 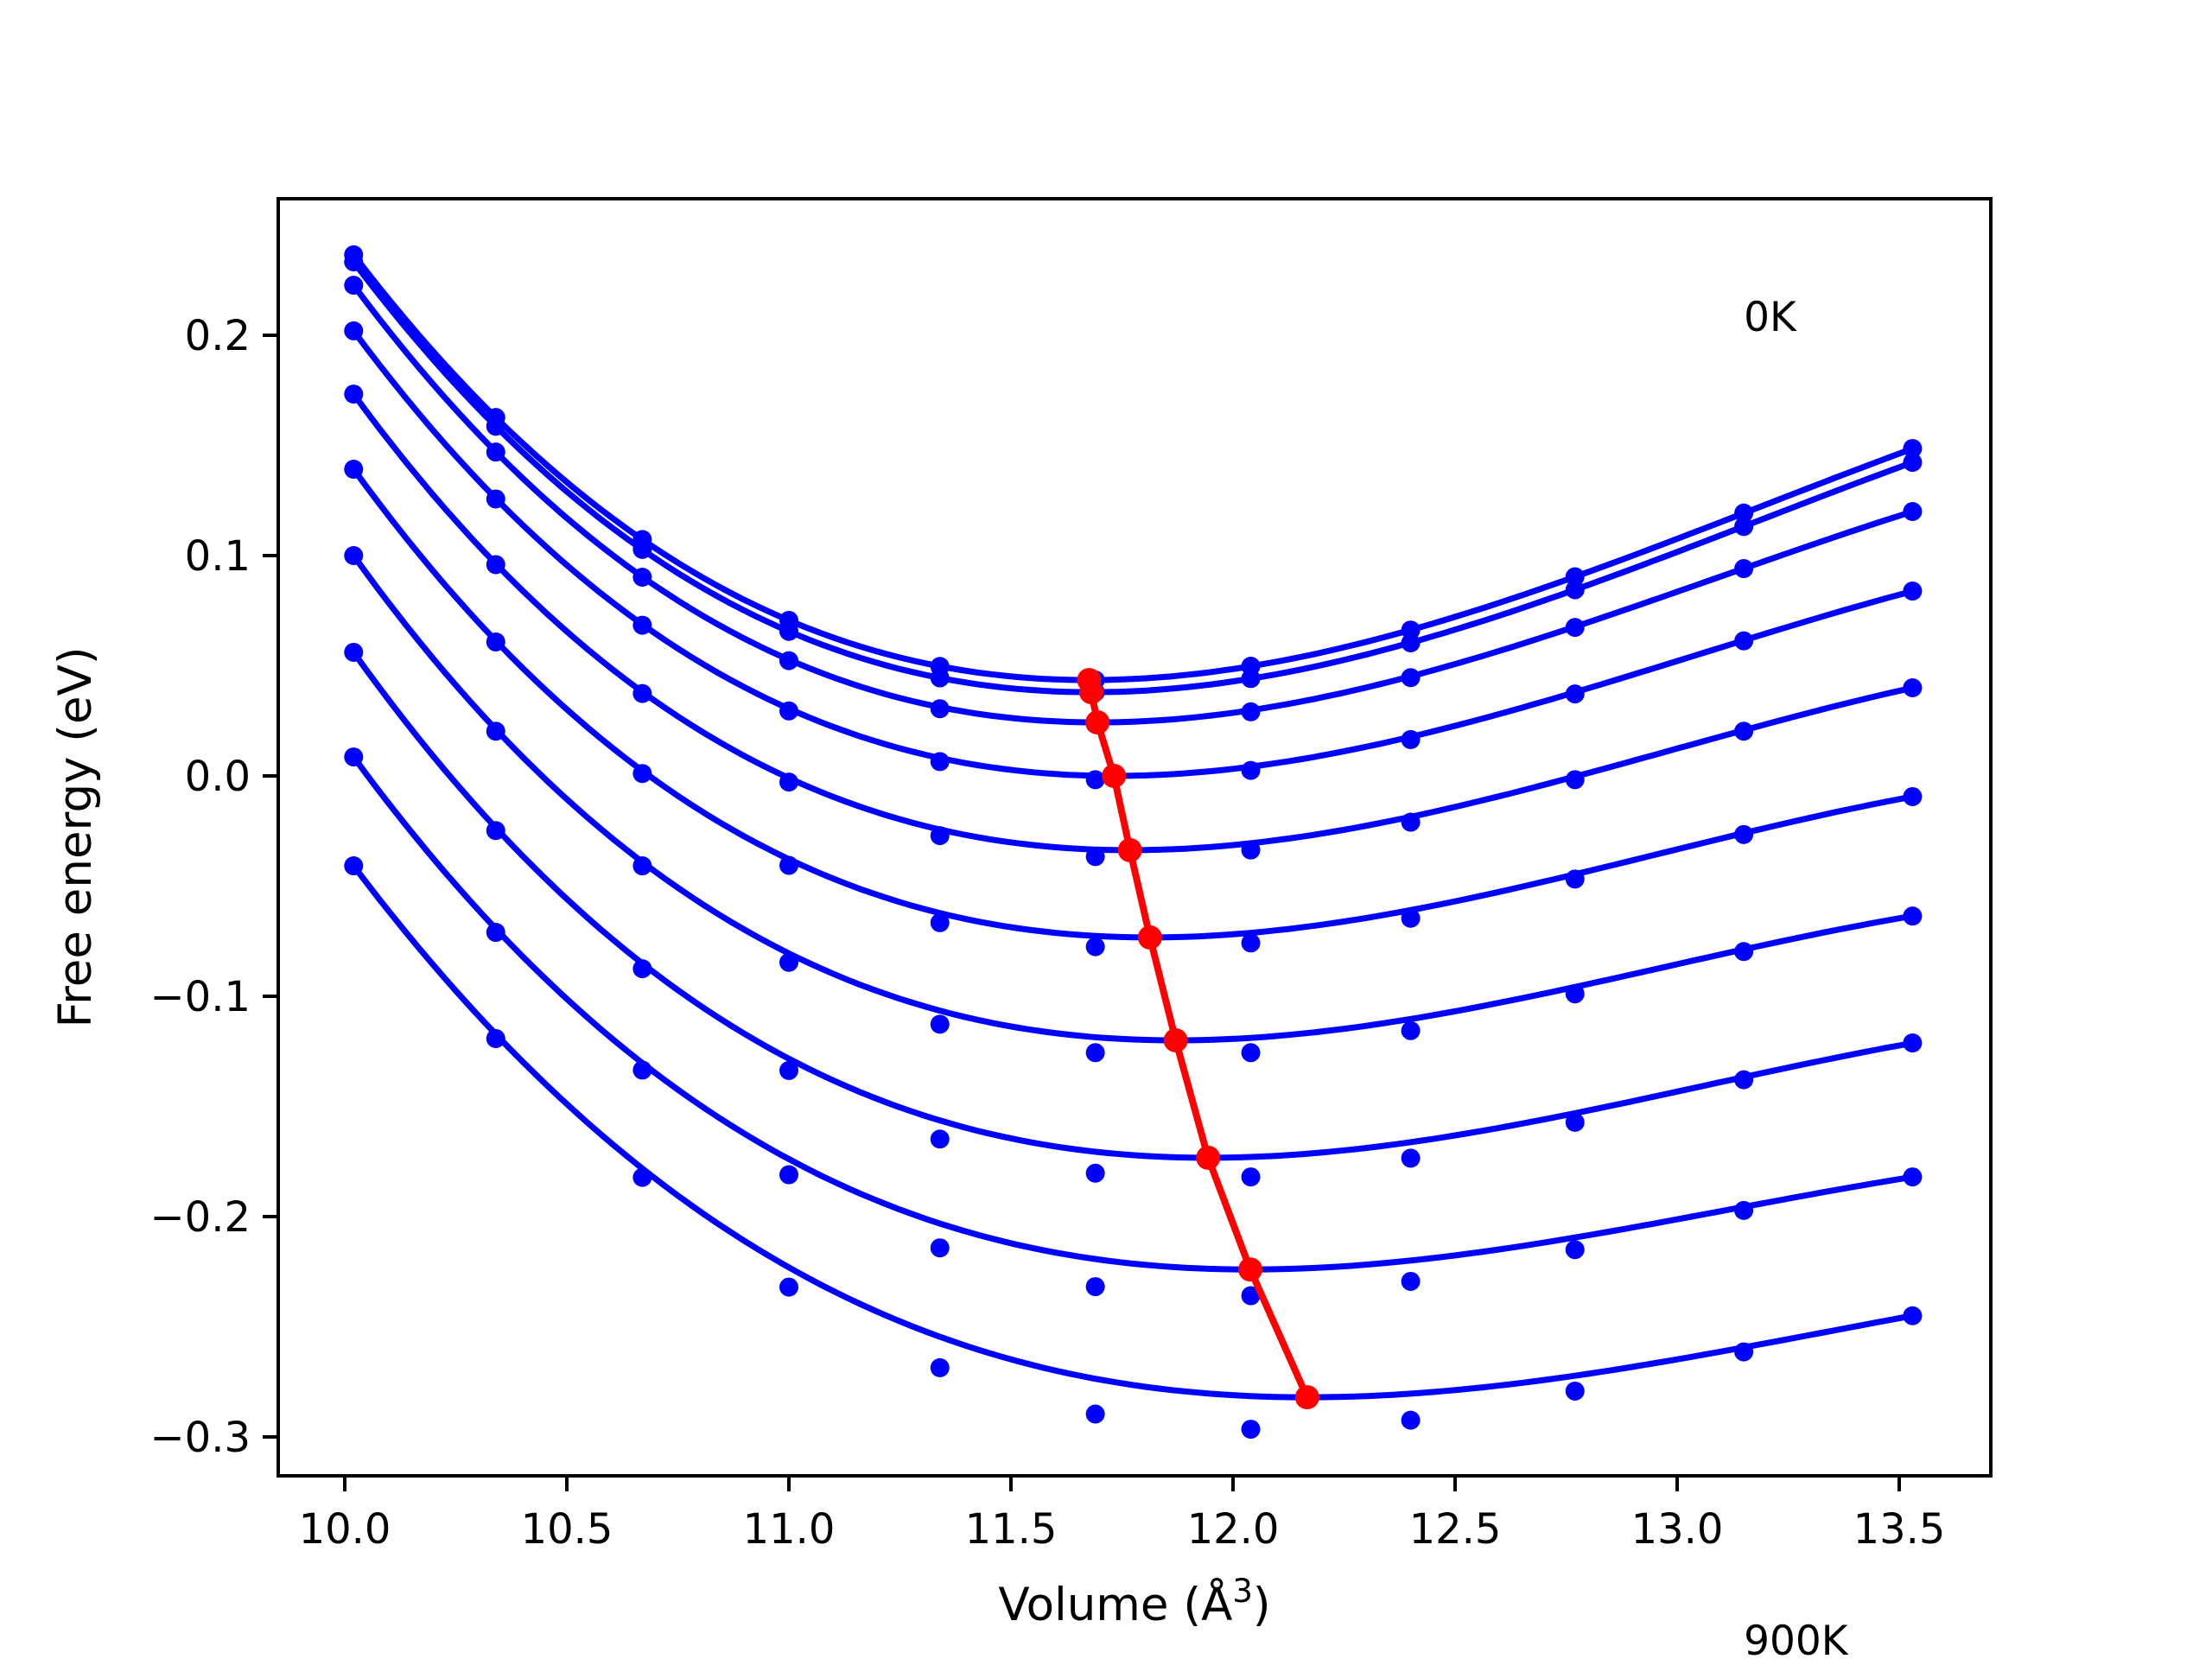 What do you see at coordinates (345, 1529) in the screenshot?
I see `x-tick-label: 10.0` at bounding box center [345, 1529].